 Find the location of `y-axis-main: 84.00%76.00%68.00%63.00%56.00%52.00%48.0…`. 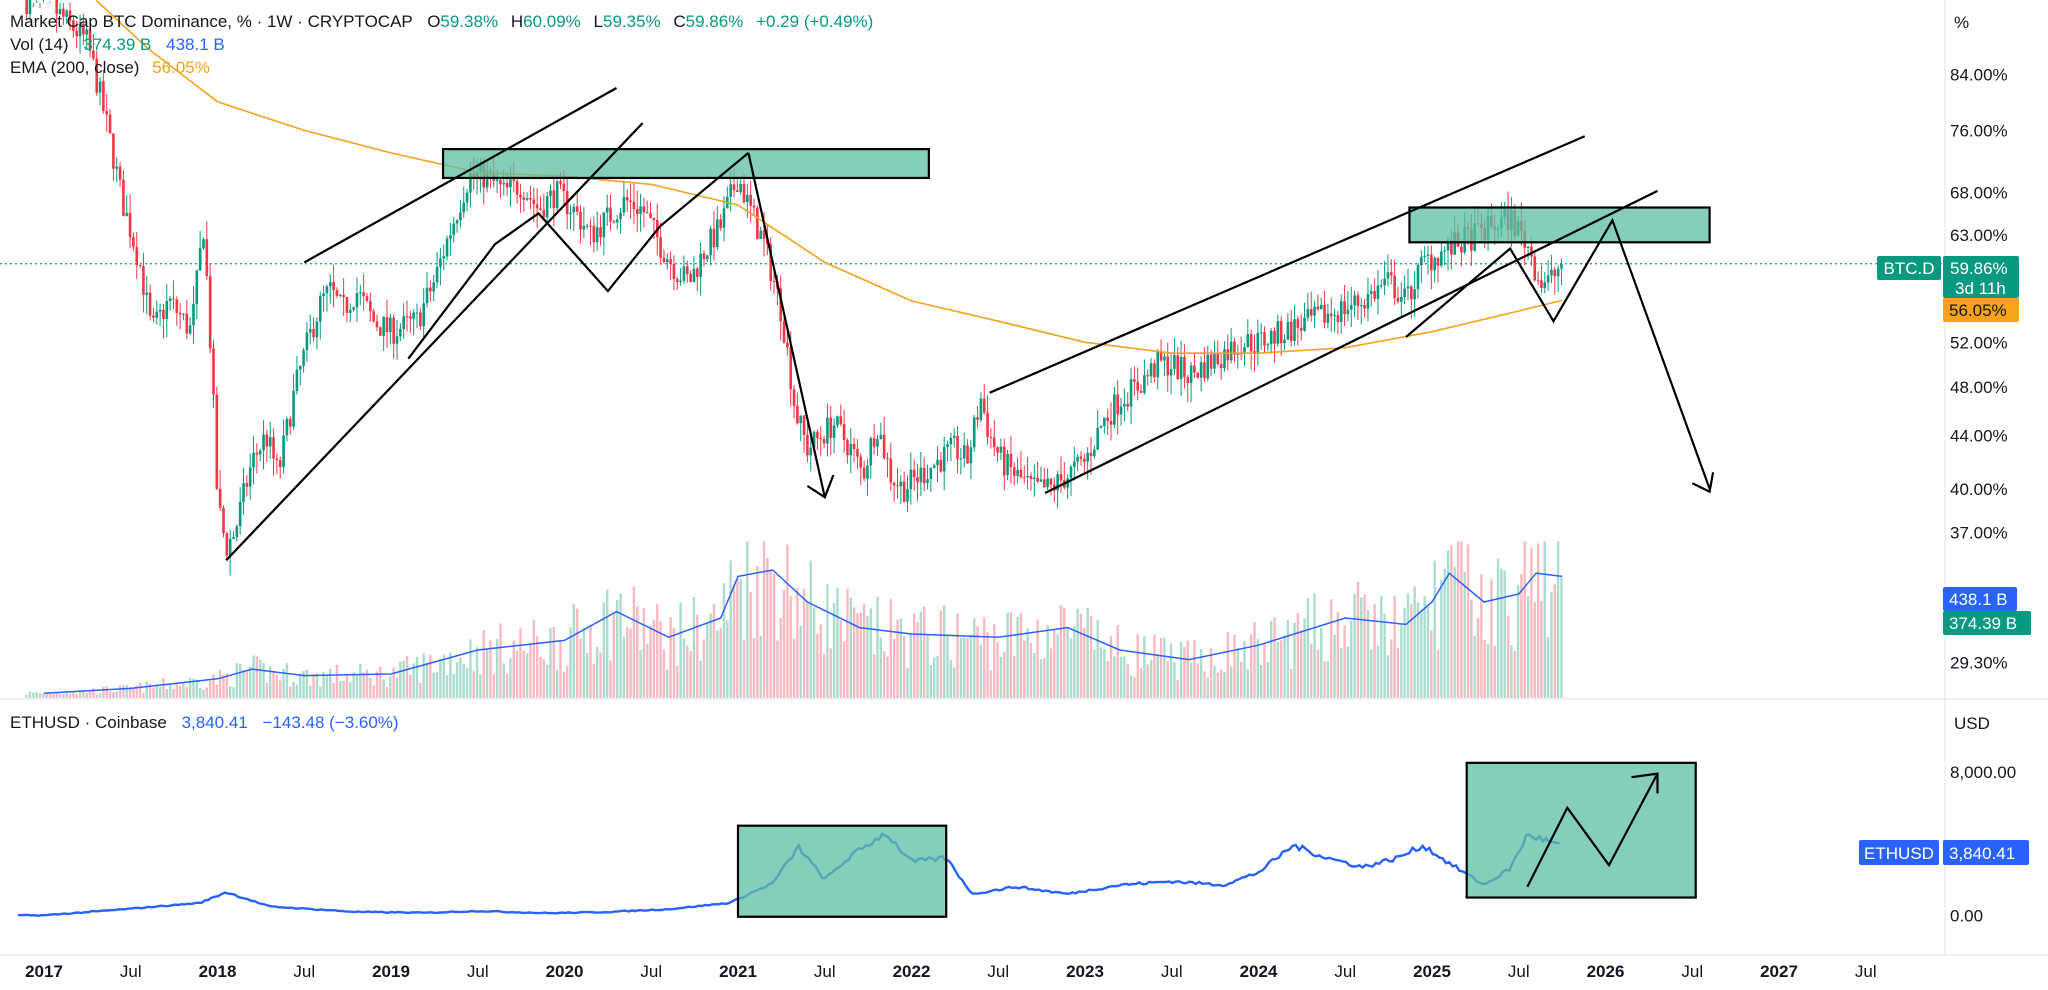

y-axis-main: 84.00%76.00%68.00%63.00%56.00%52.00%48.0… is located at coordinates (1979, 369).